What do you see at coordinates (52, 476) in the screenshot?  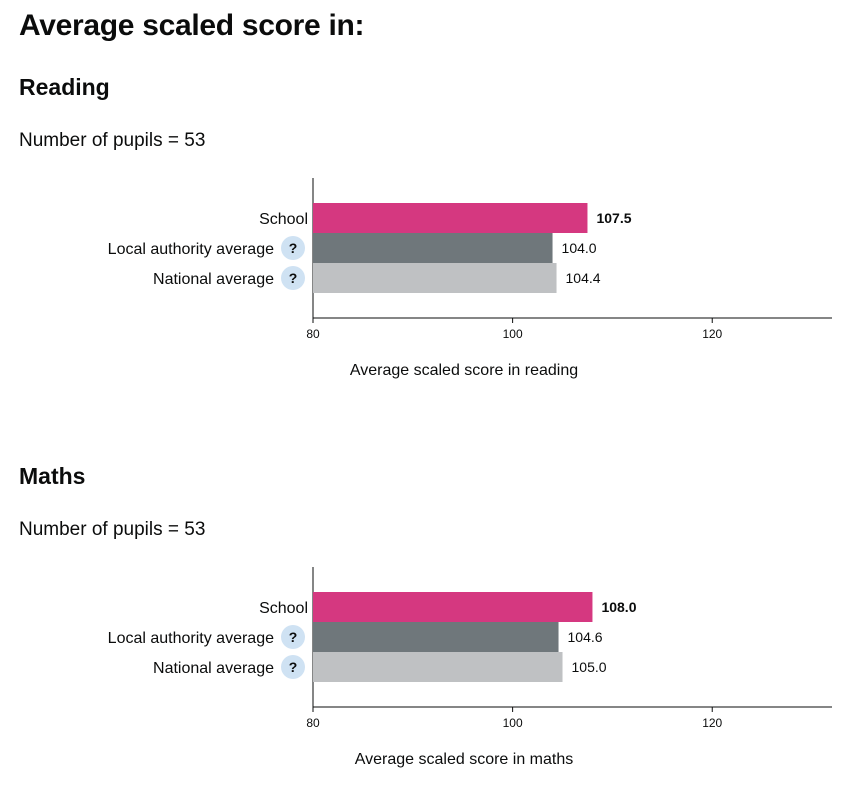 I see `section-heading-maths: Maths` at bounding box center [52, 476].